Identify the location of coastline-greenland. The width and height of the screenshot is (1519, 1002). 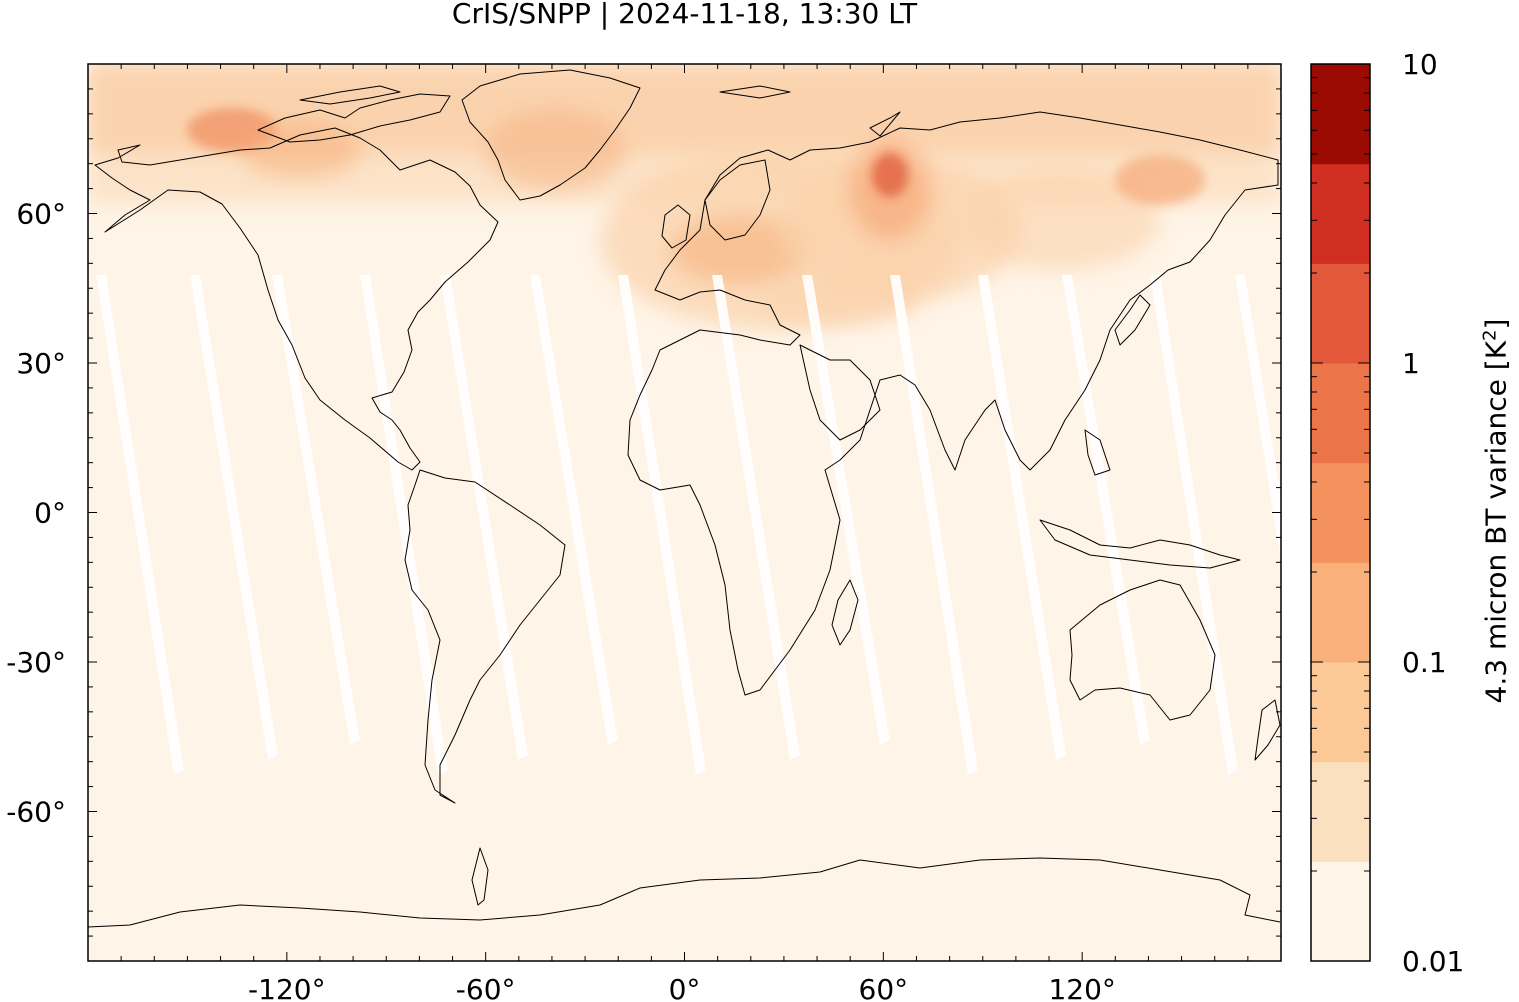
(551, 135).